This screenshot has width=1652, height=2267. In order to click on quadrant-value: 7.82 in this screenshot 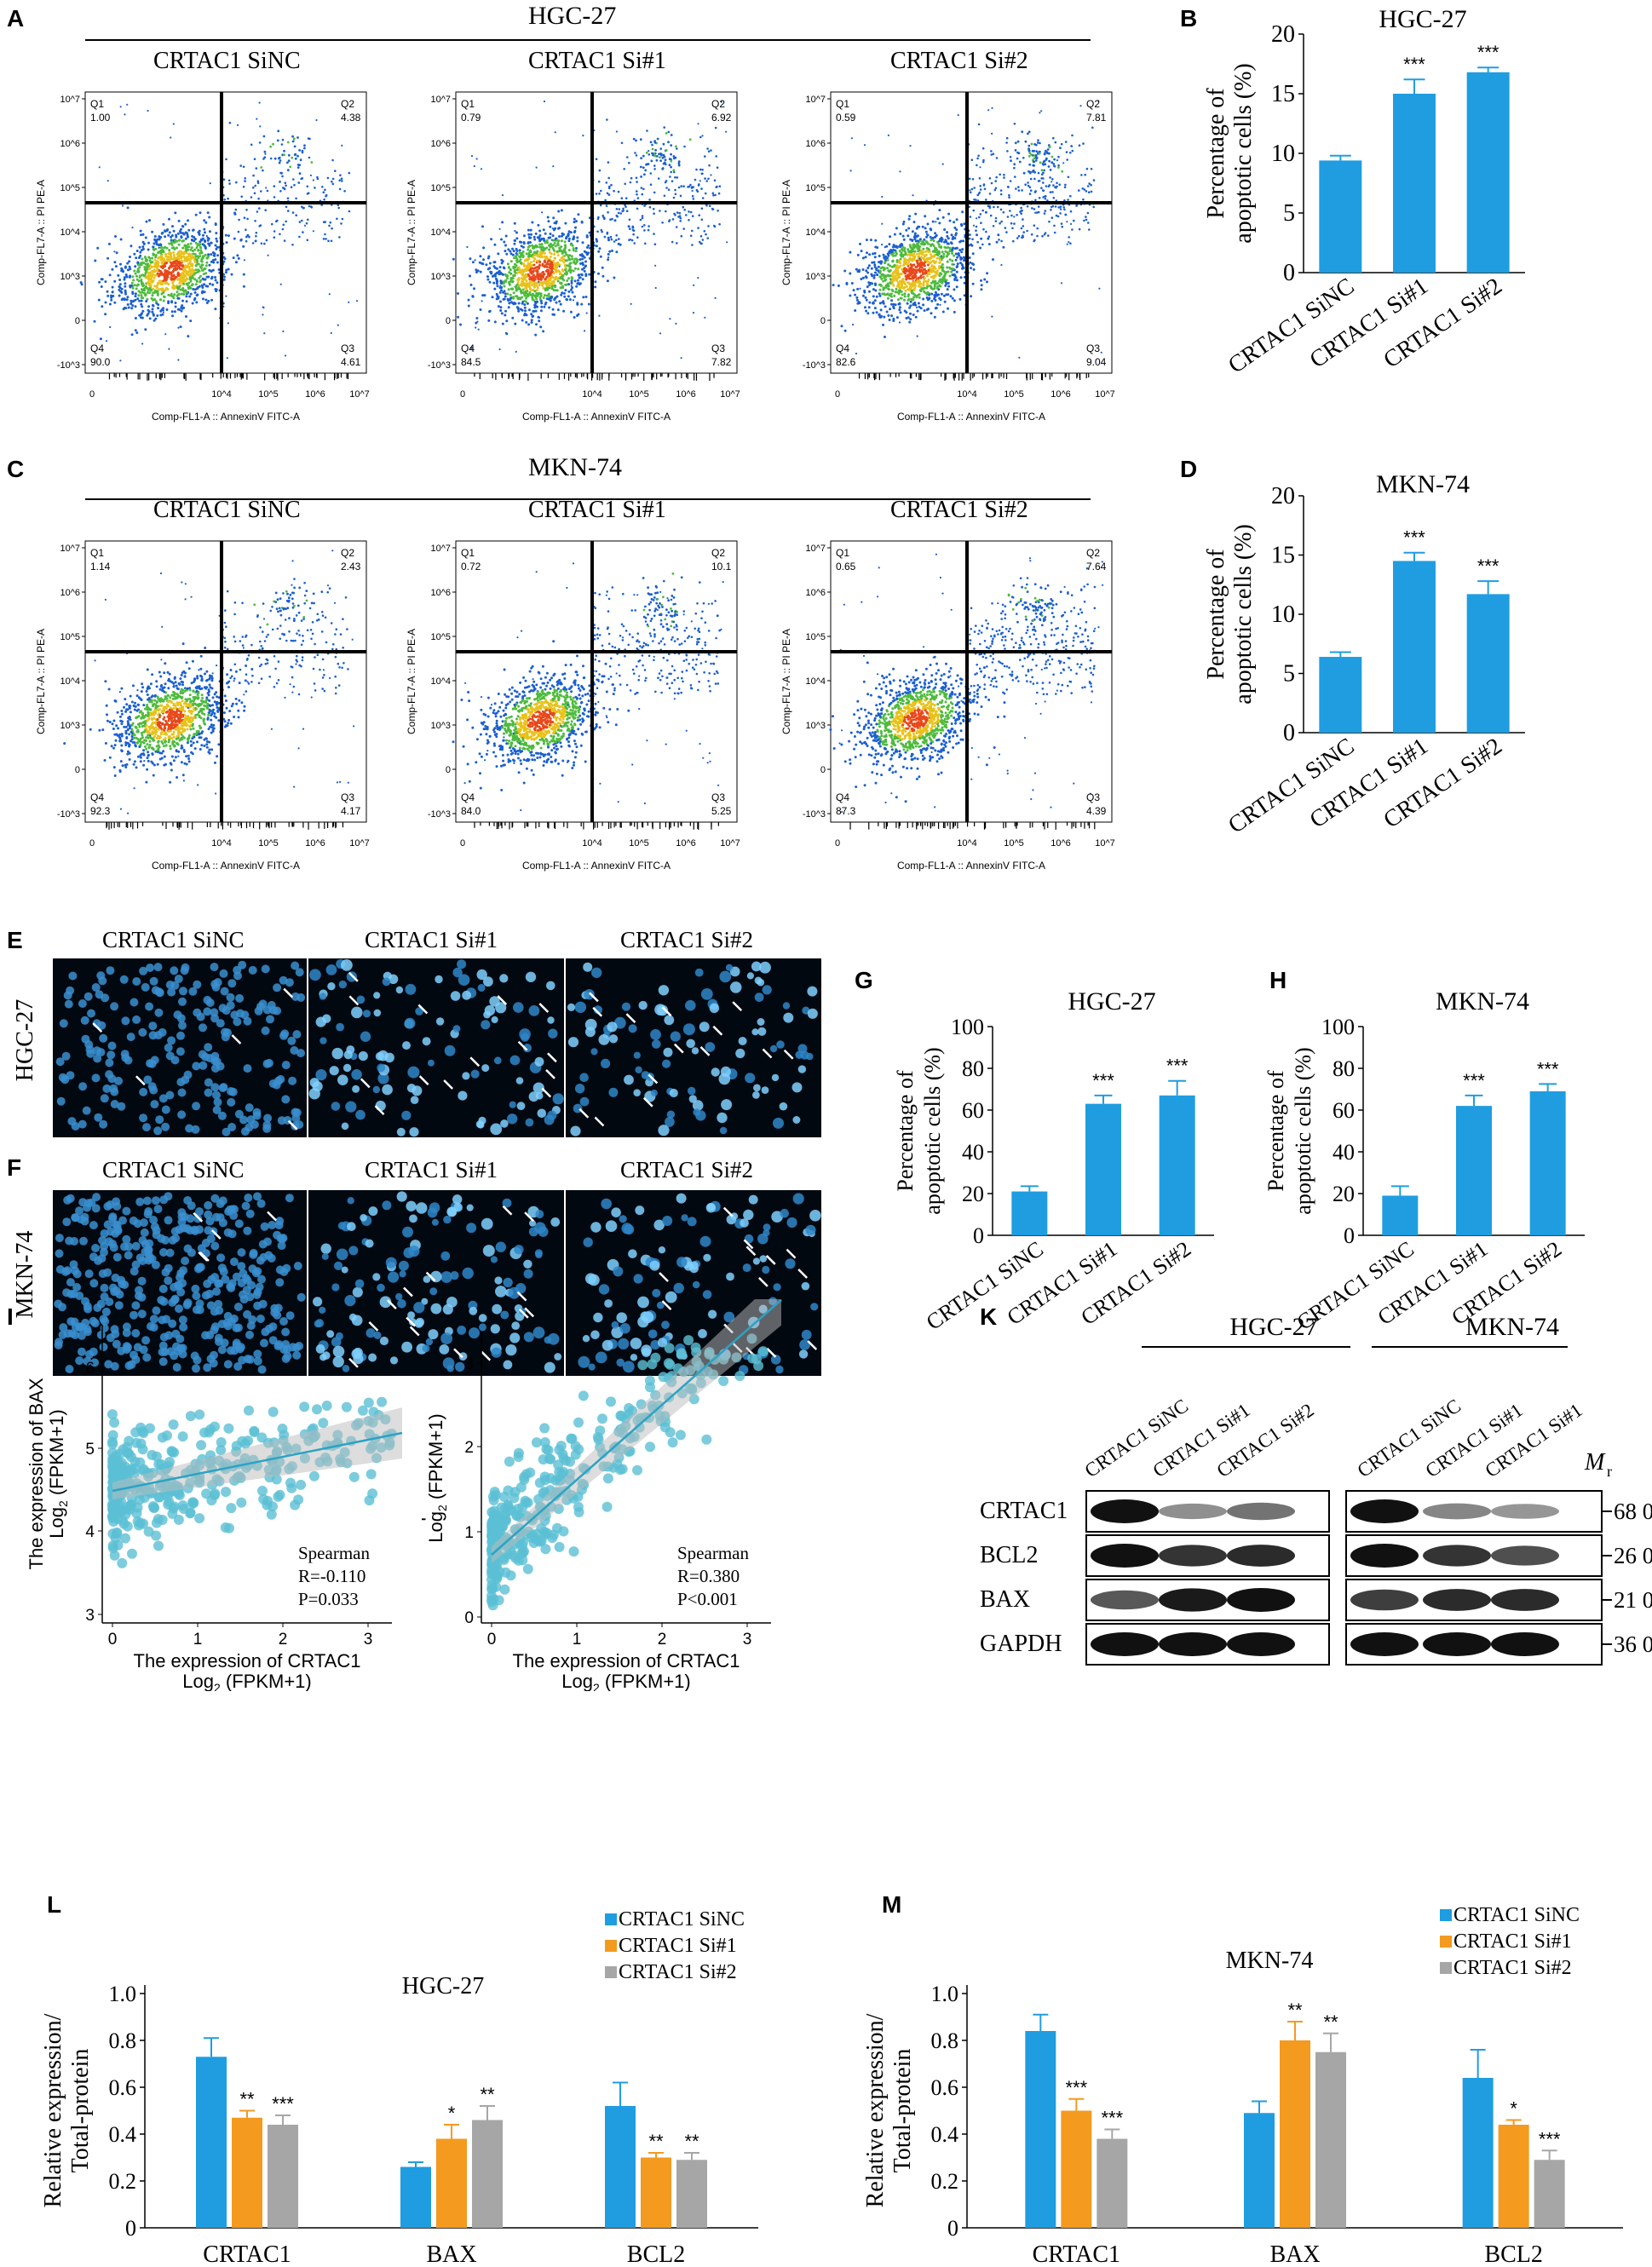, I will do `click(721, 362)`.